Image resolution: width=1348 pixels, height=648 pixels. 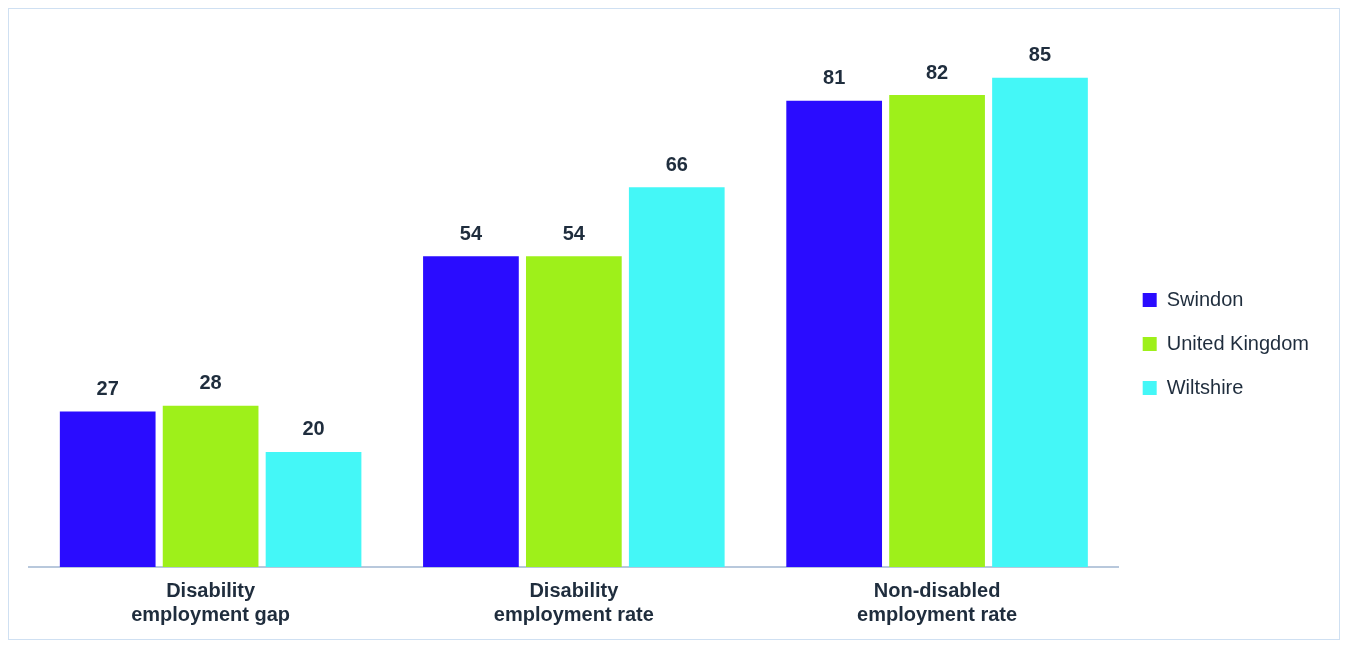 What do you see at coordinates (1238, 342) in the screenshot?
I see `legend-label: United Kingdom` at bounding box center [1238, 342].